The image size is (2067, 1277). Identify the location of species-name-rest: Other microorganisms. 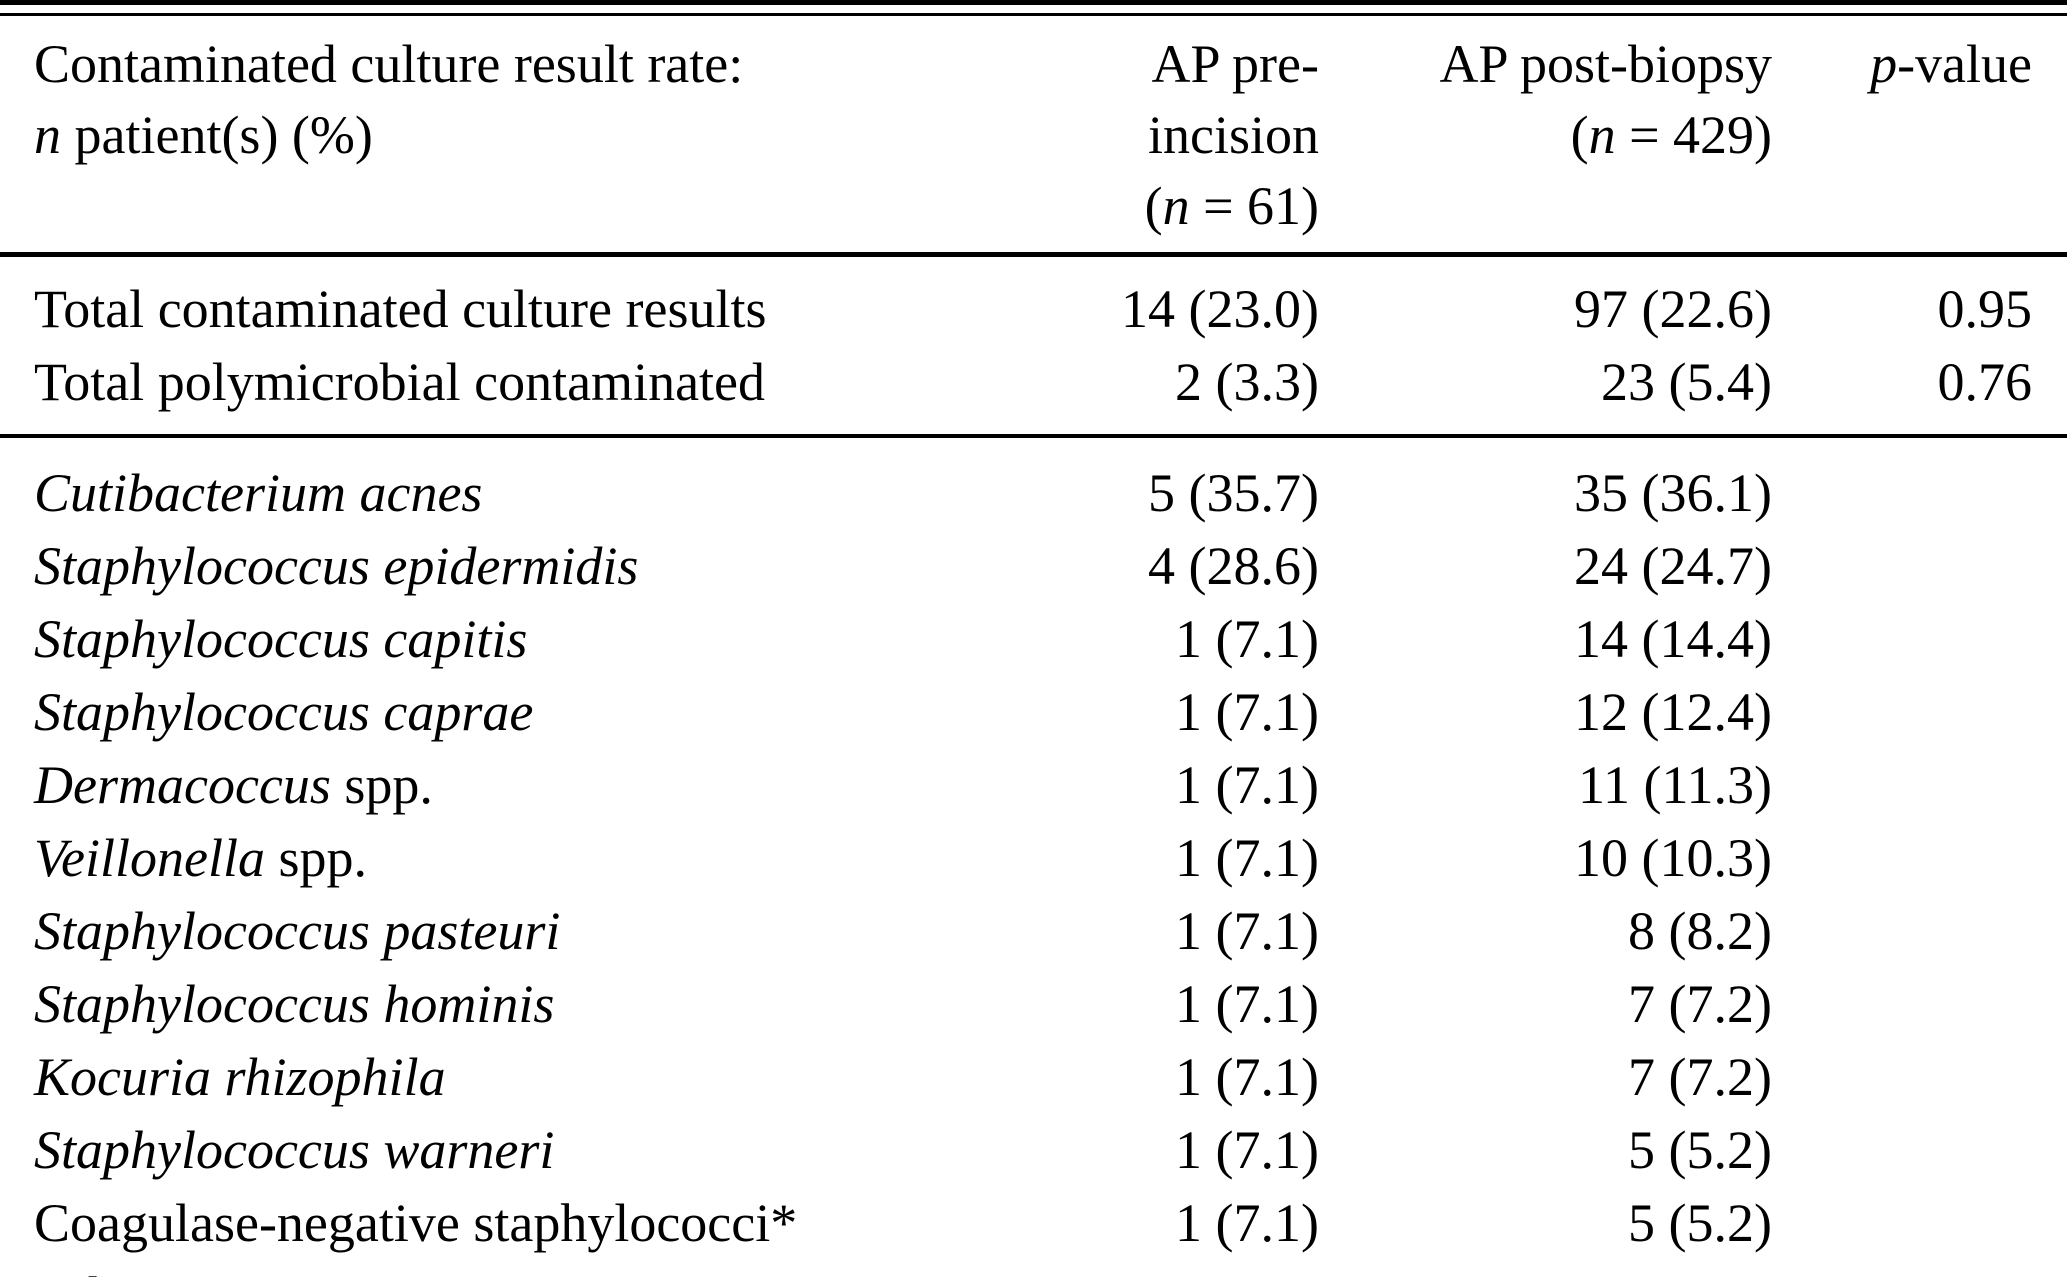
(275, 1271).